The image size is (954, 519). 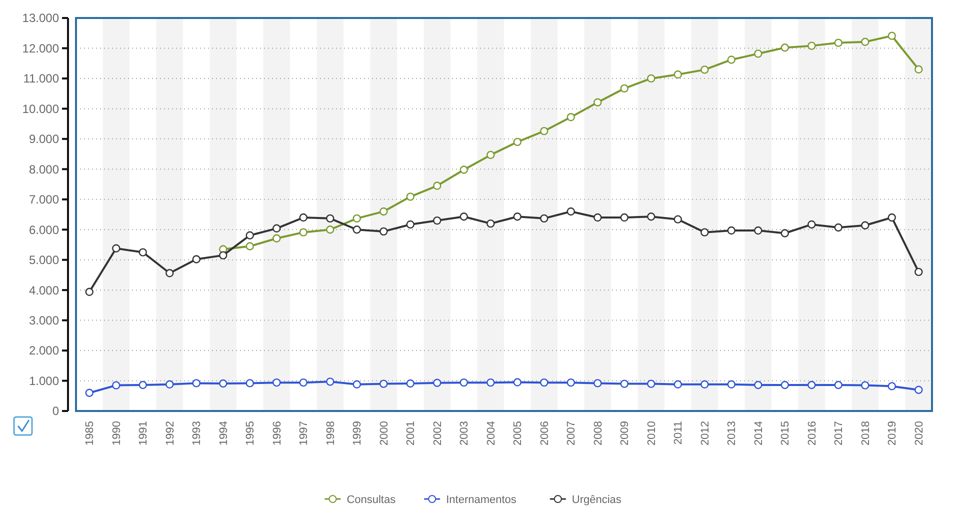 What do you see at coordinates (41, 79) in the screenshot?
I see `y-tick-label: 11.000` at bounding box center [41, 79].